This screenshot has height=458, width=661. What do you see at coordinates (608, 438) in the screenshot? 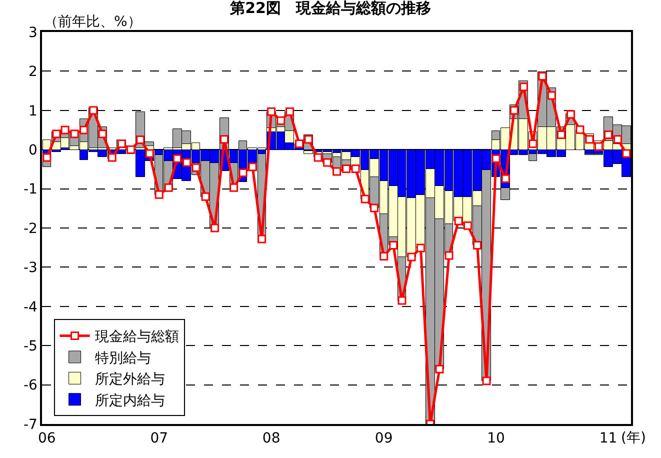
I see `x-tick-label: 11` at bounding box center [608, 438].